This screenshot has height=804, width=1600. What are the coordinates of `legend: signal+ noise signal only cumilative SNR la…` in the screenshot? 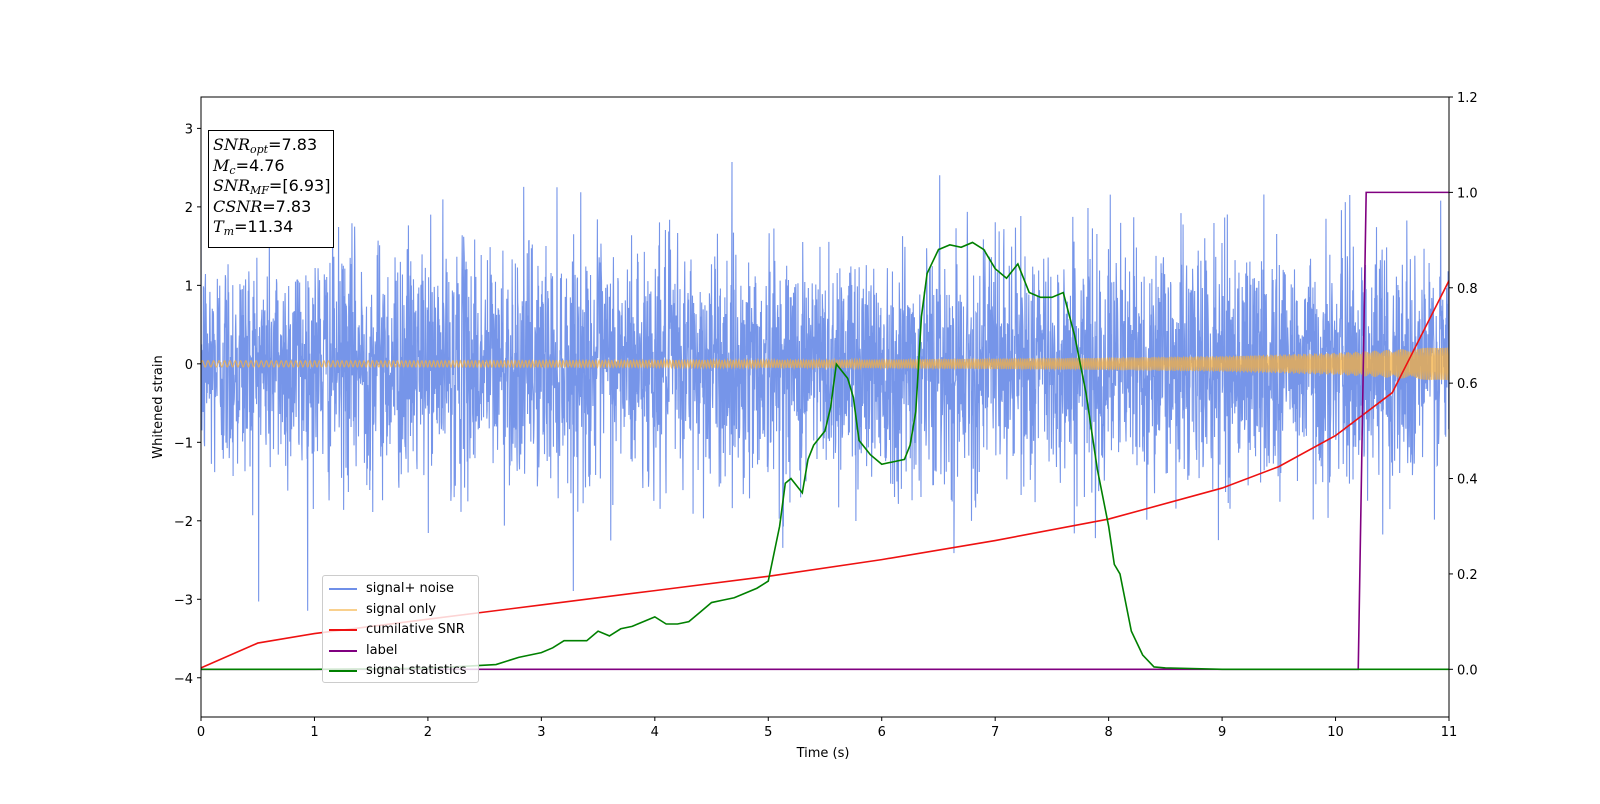 It's located at (400, 629).